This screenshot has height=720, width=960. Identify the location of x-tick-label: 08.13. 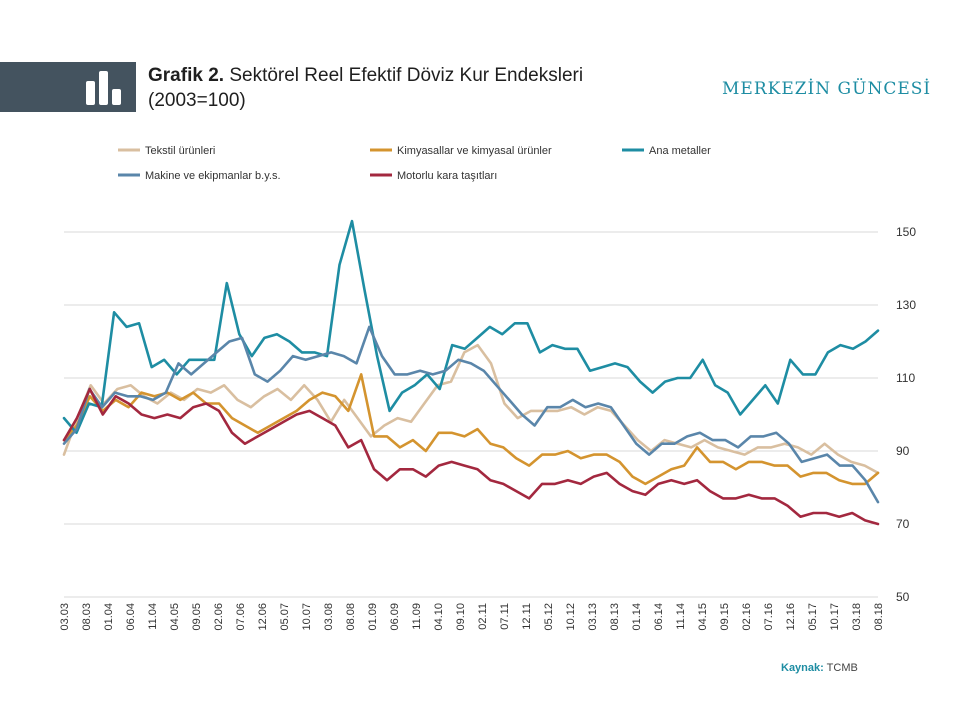
(615, 617).